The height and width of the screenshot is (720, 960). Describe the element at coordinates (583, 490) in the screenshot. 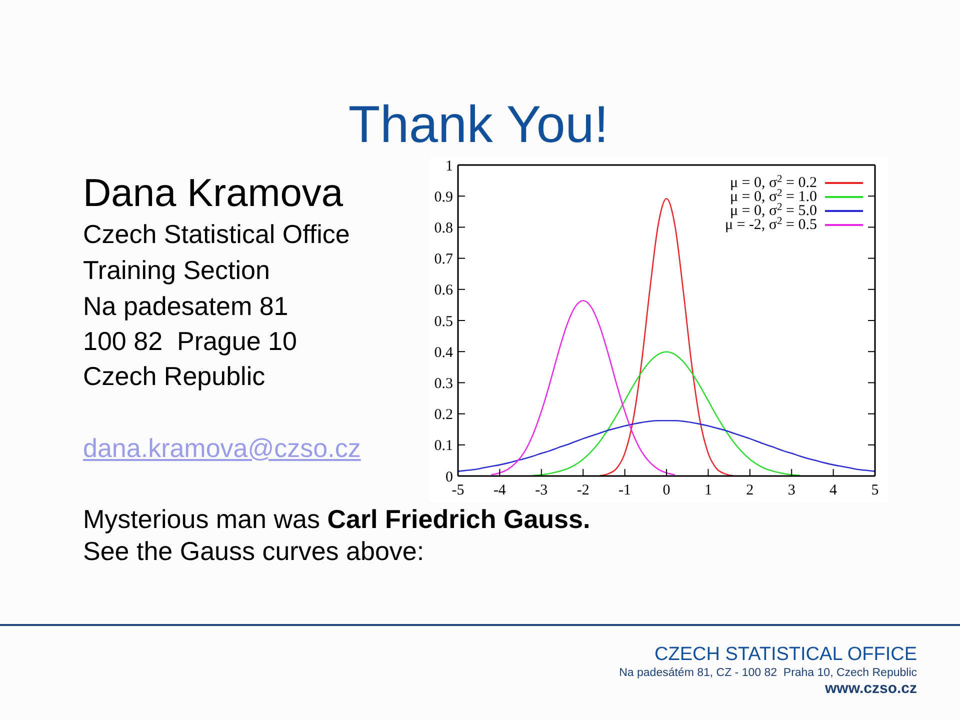

I see `x-tick-label: -2` at that location.